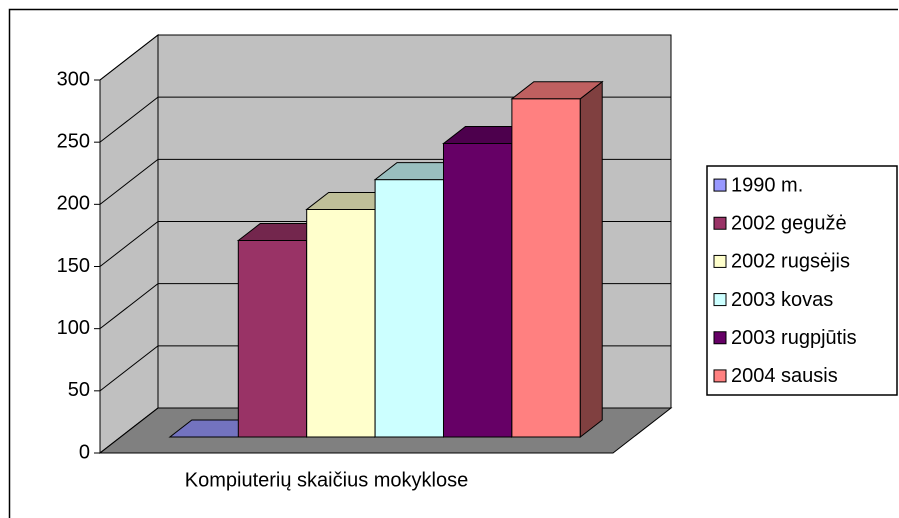 The width and height of the screenshot is (899, 518). Describe the element at coordinates (557, 90) in the screenshot. I see `bar-top` at that location.